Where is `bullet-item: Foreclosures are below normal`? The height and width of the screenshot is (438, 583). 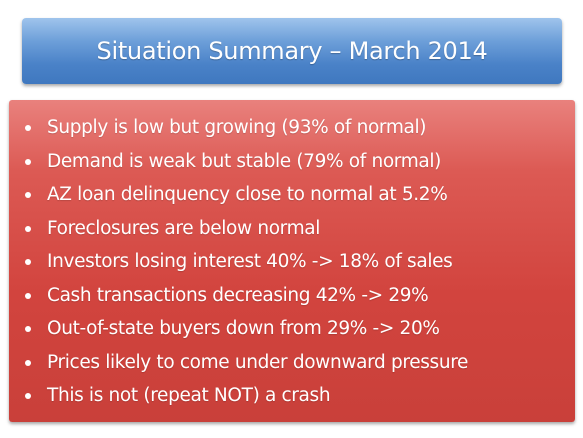 bullet-item: Foreclosures are below normal is located at coordinates (292, 232).